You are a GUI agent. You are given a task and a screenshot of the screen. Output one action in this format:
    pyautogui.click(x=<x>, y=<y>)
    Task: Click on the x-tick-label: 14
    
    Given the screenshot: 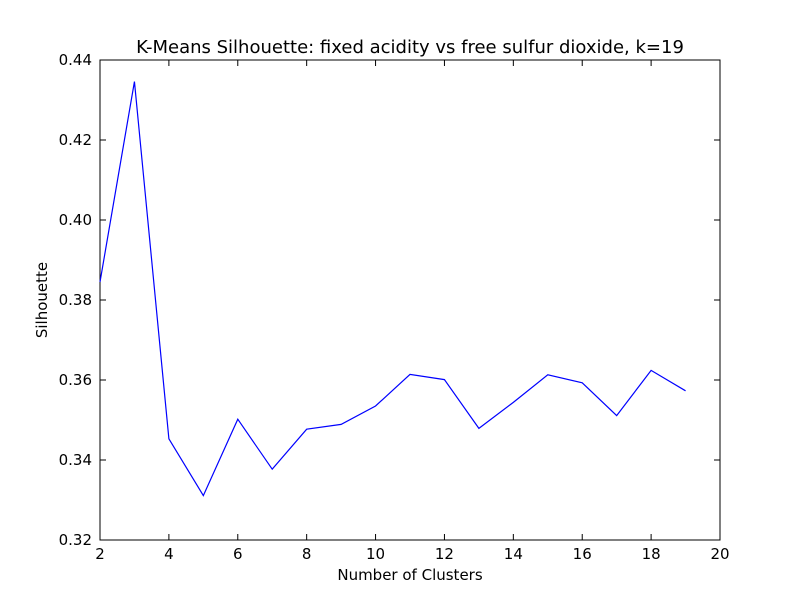 What is the action you would take?
    pyautogui.click(x=513, y=554)
    